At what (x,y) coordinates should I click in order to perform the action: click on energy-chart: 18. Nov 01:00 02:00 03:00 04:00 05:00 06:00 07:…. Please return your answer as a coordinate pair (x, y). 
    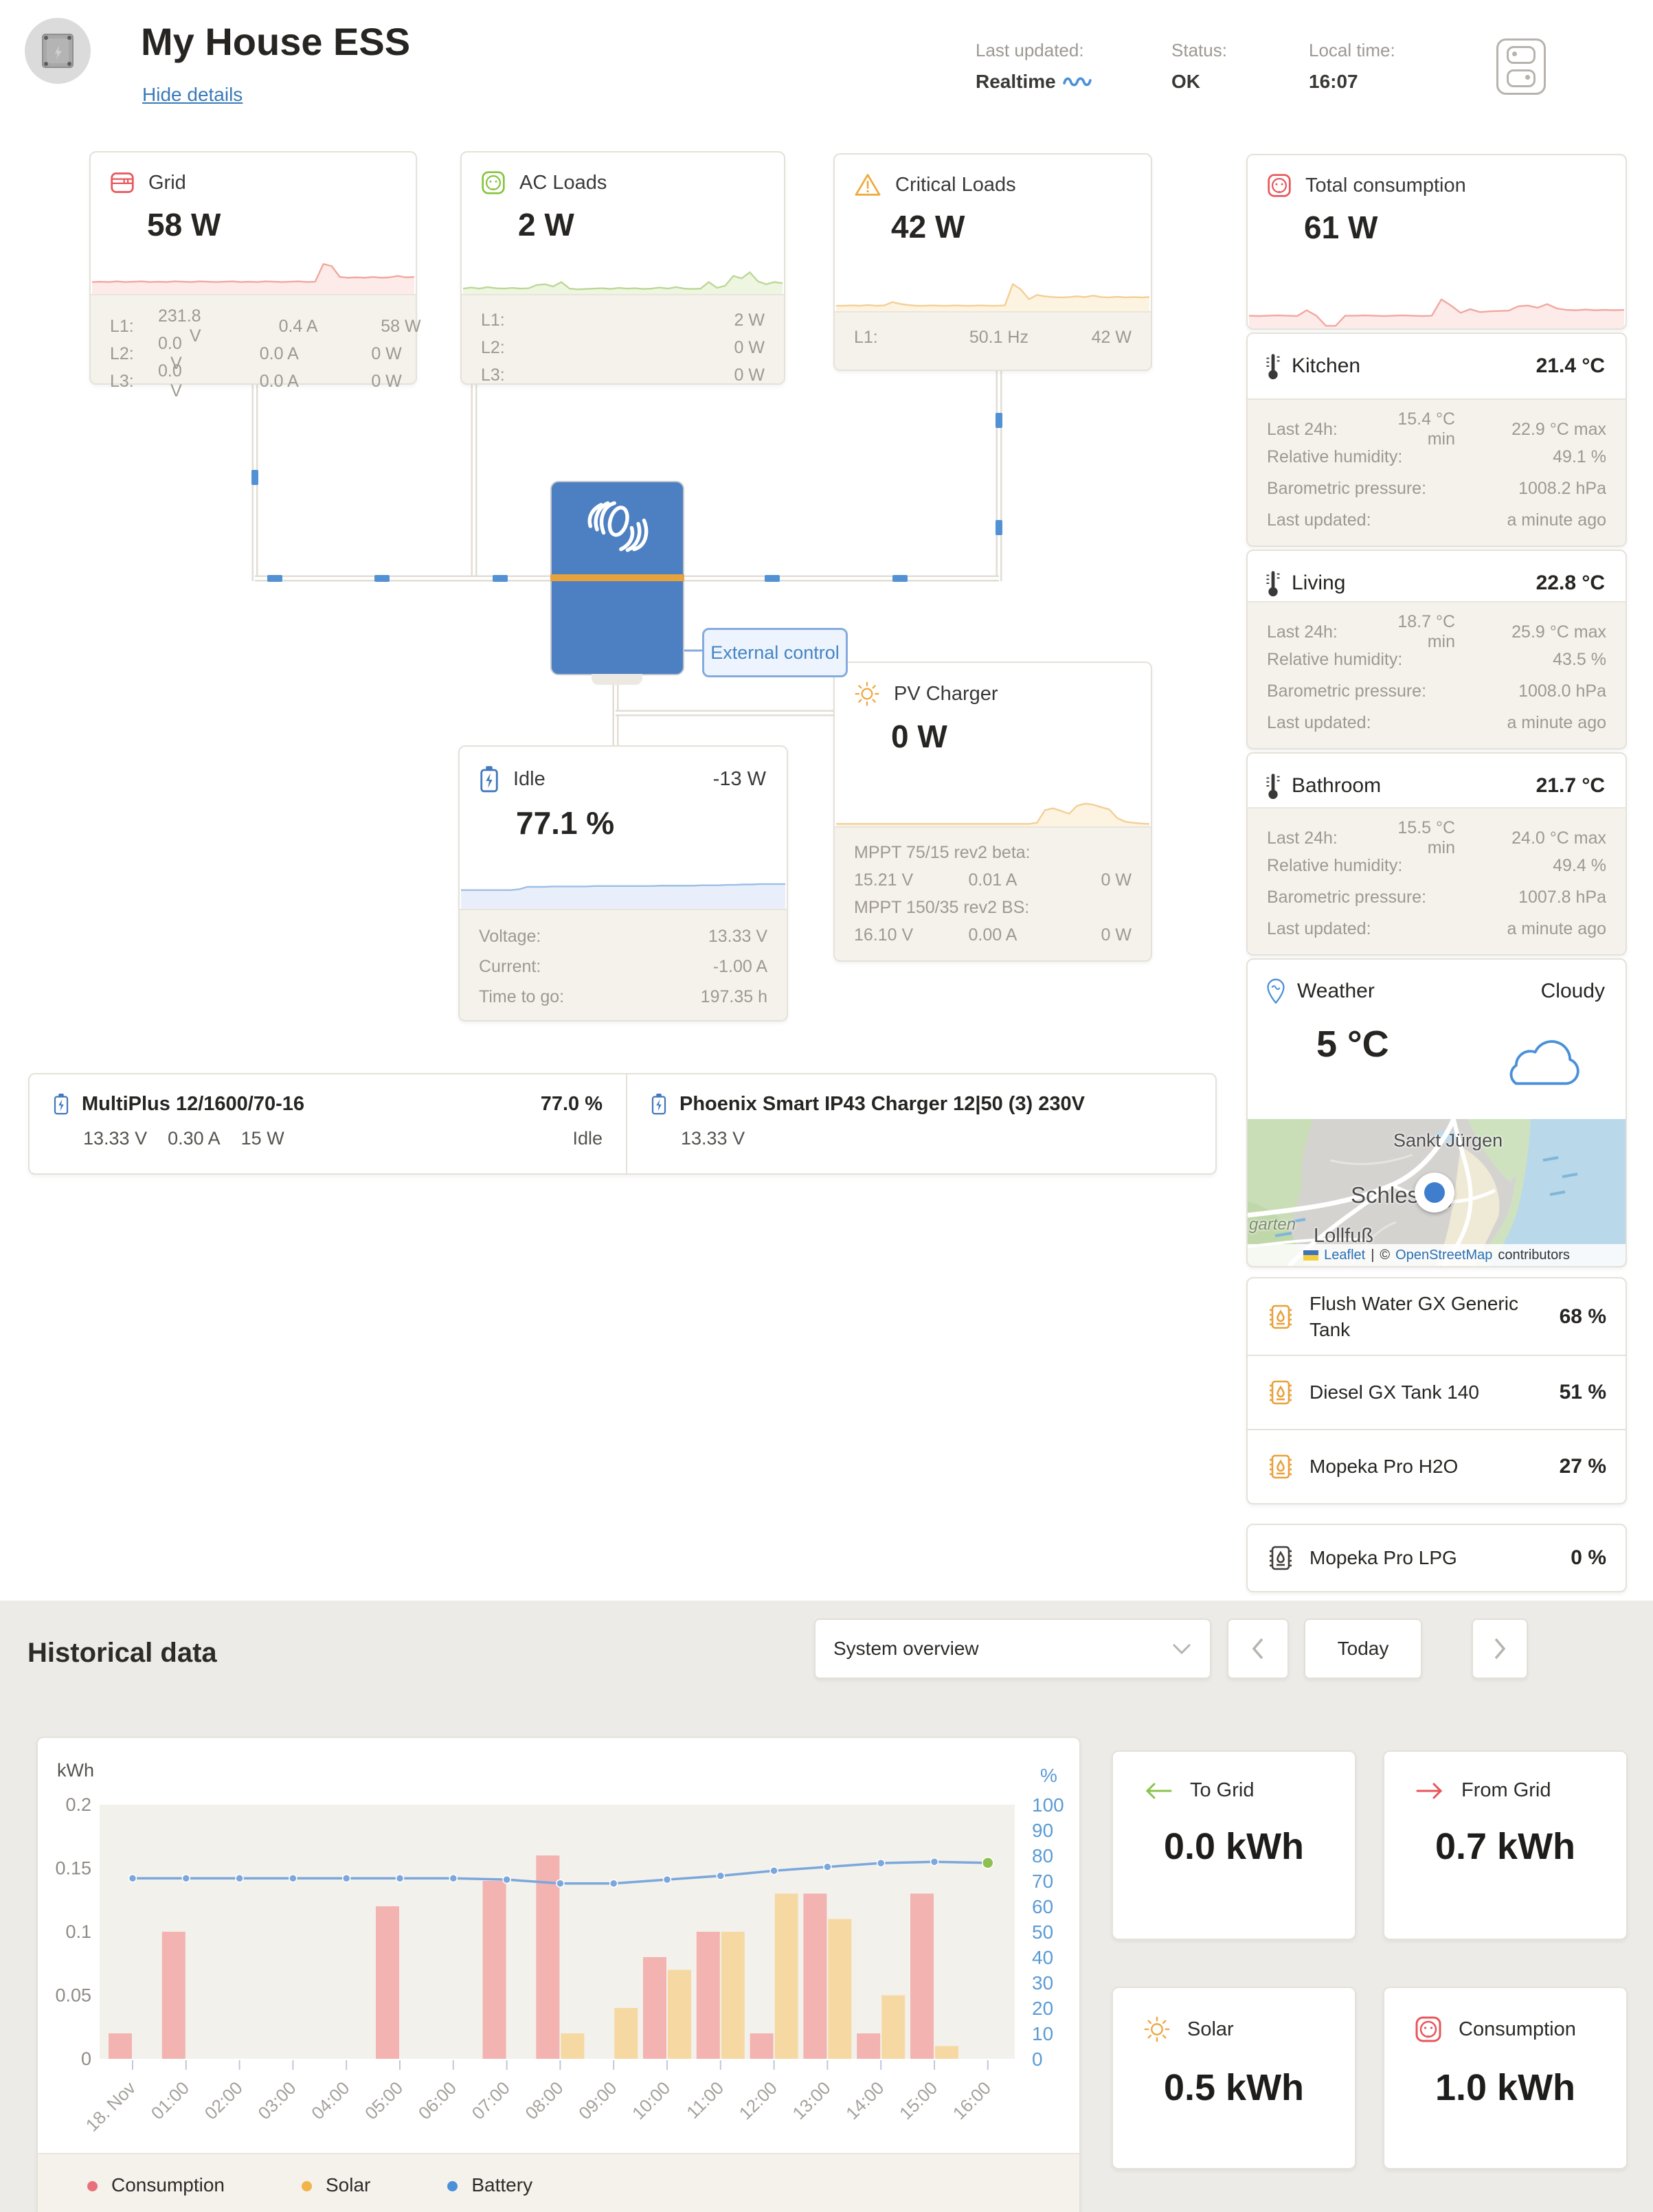
    Looking at the image, I should click on (560, 1975).